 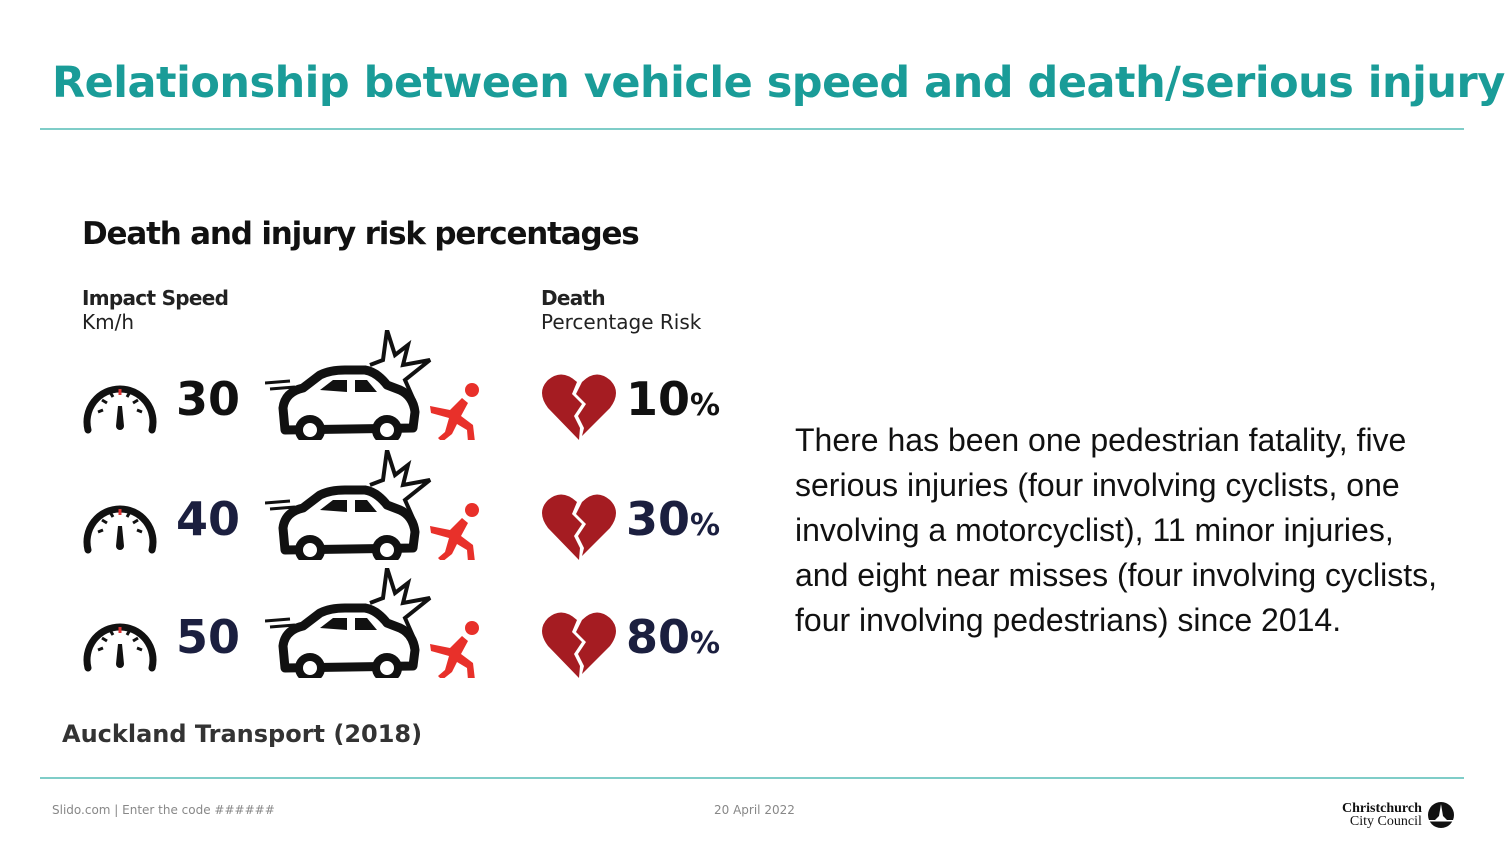 What do you see at coordinates (658, 637) in the screenshot?
I see `risk-value: 80` at bounding box center [658, 637].